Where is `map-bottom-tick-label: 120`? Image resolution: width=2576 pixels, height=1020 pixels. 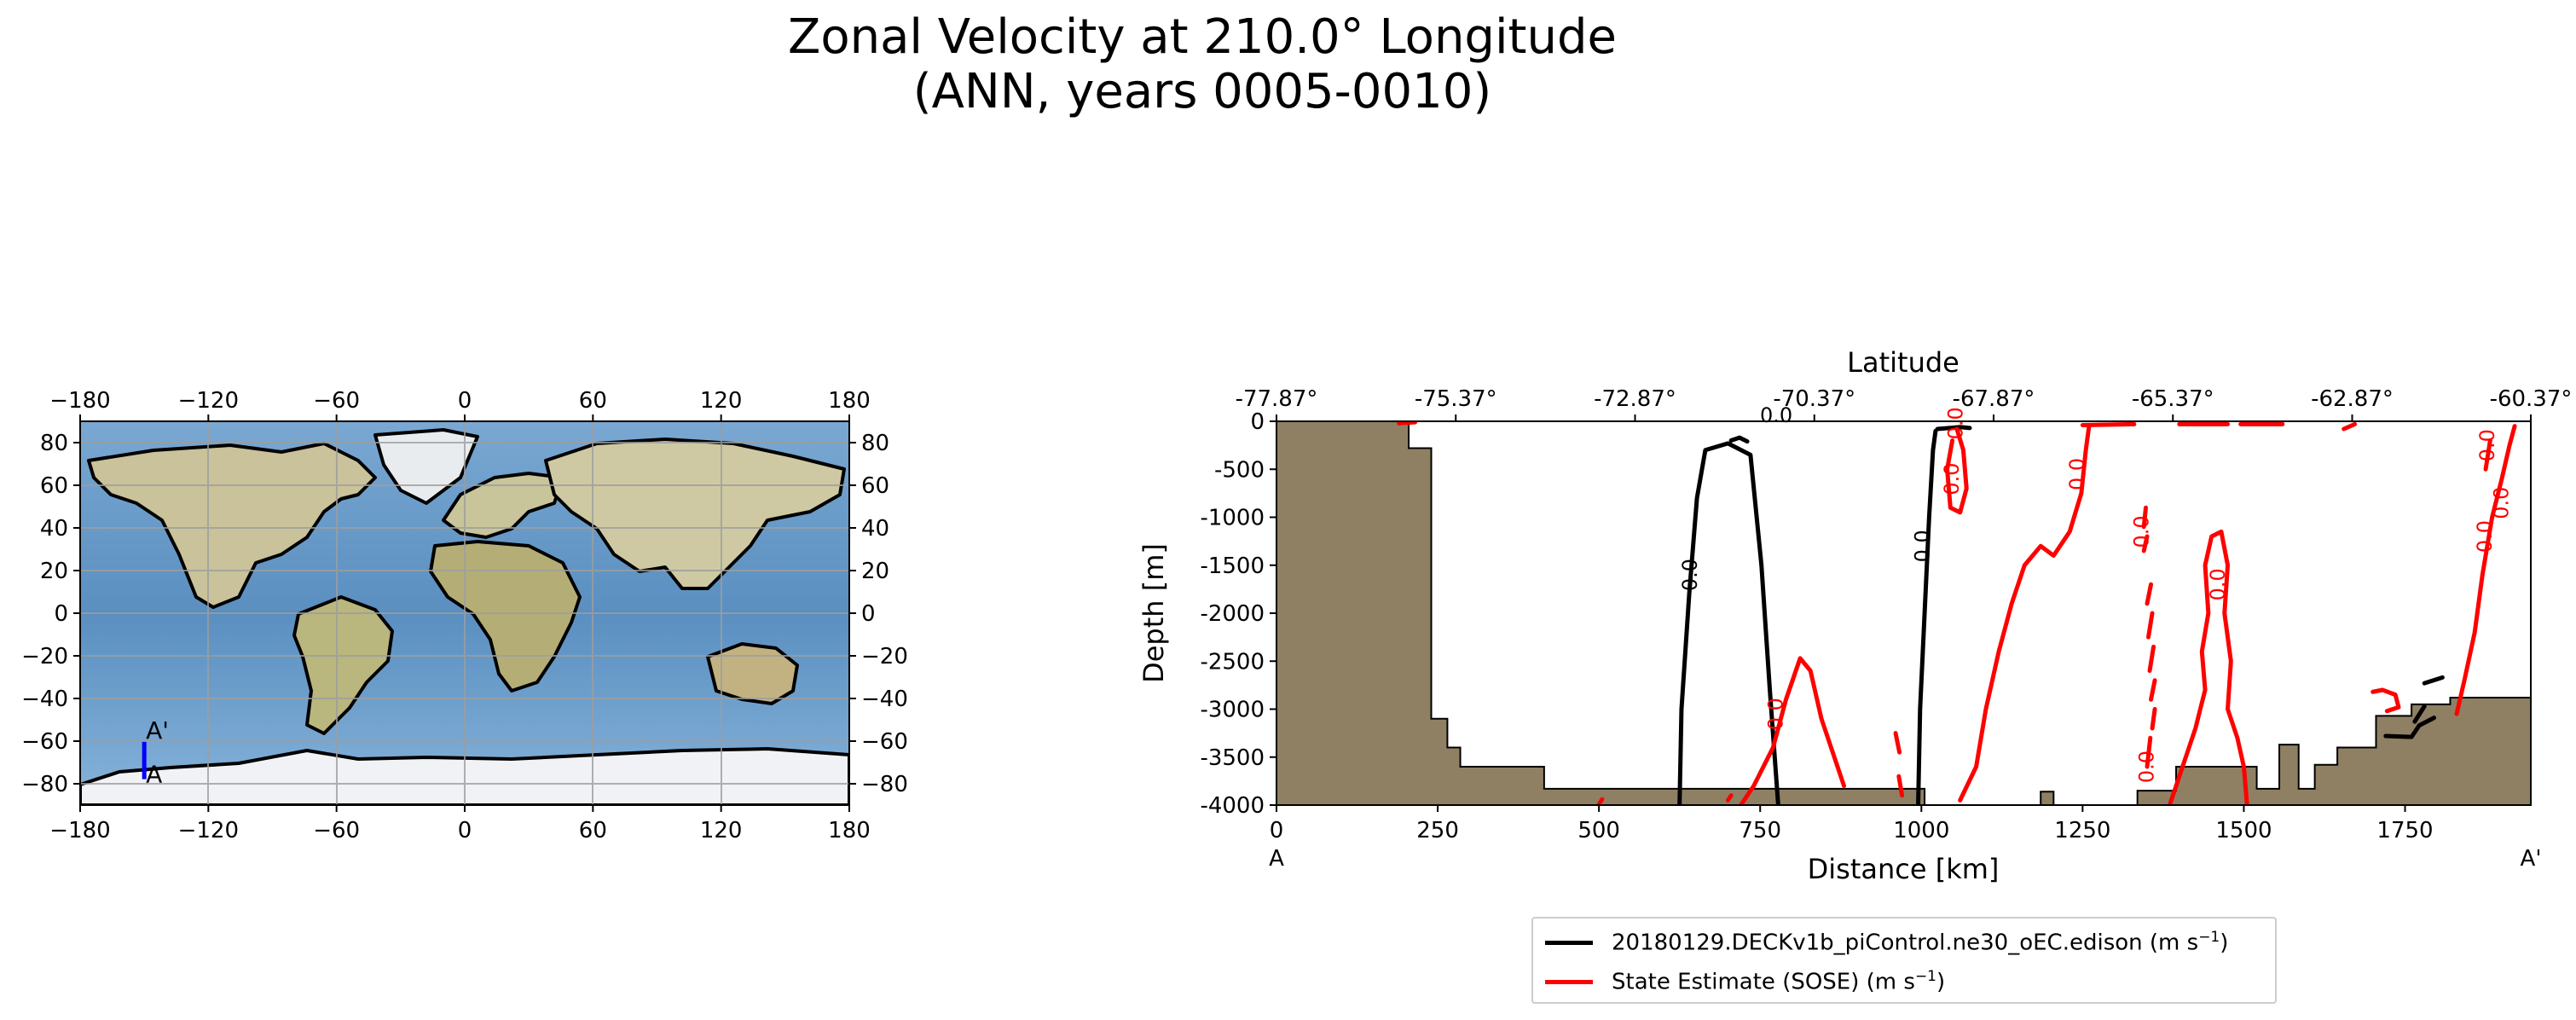
map-bottom-tick-label: 120 is located at coordinates (721, 830).